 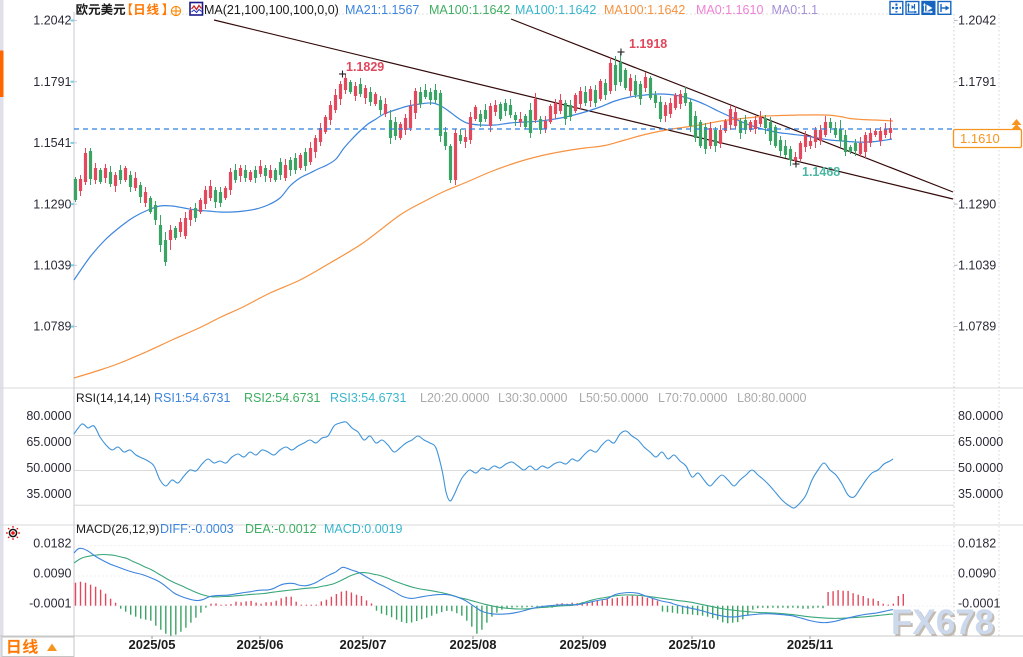 What do you see at coordinates (810, 644) in the screenshot?
I see `svg-text: 2025/11` at bounding box center [810, 644].